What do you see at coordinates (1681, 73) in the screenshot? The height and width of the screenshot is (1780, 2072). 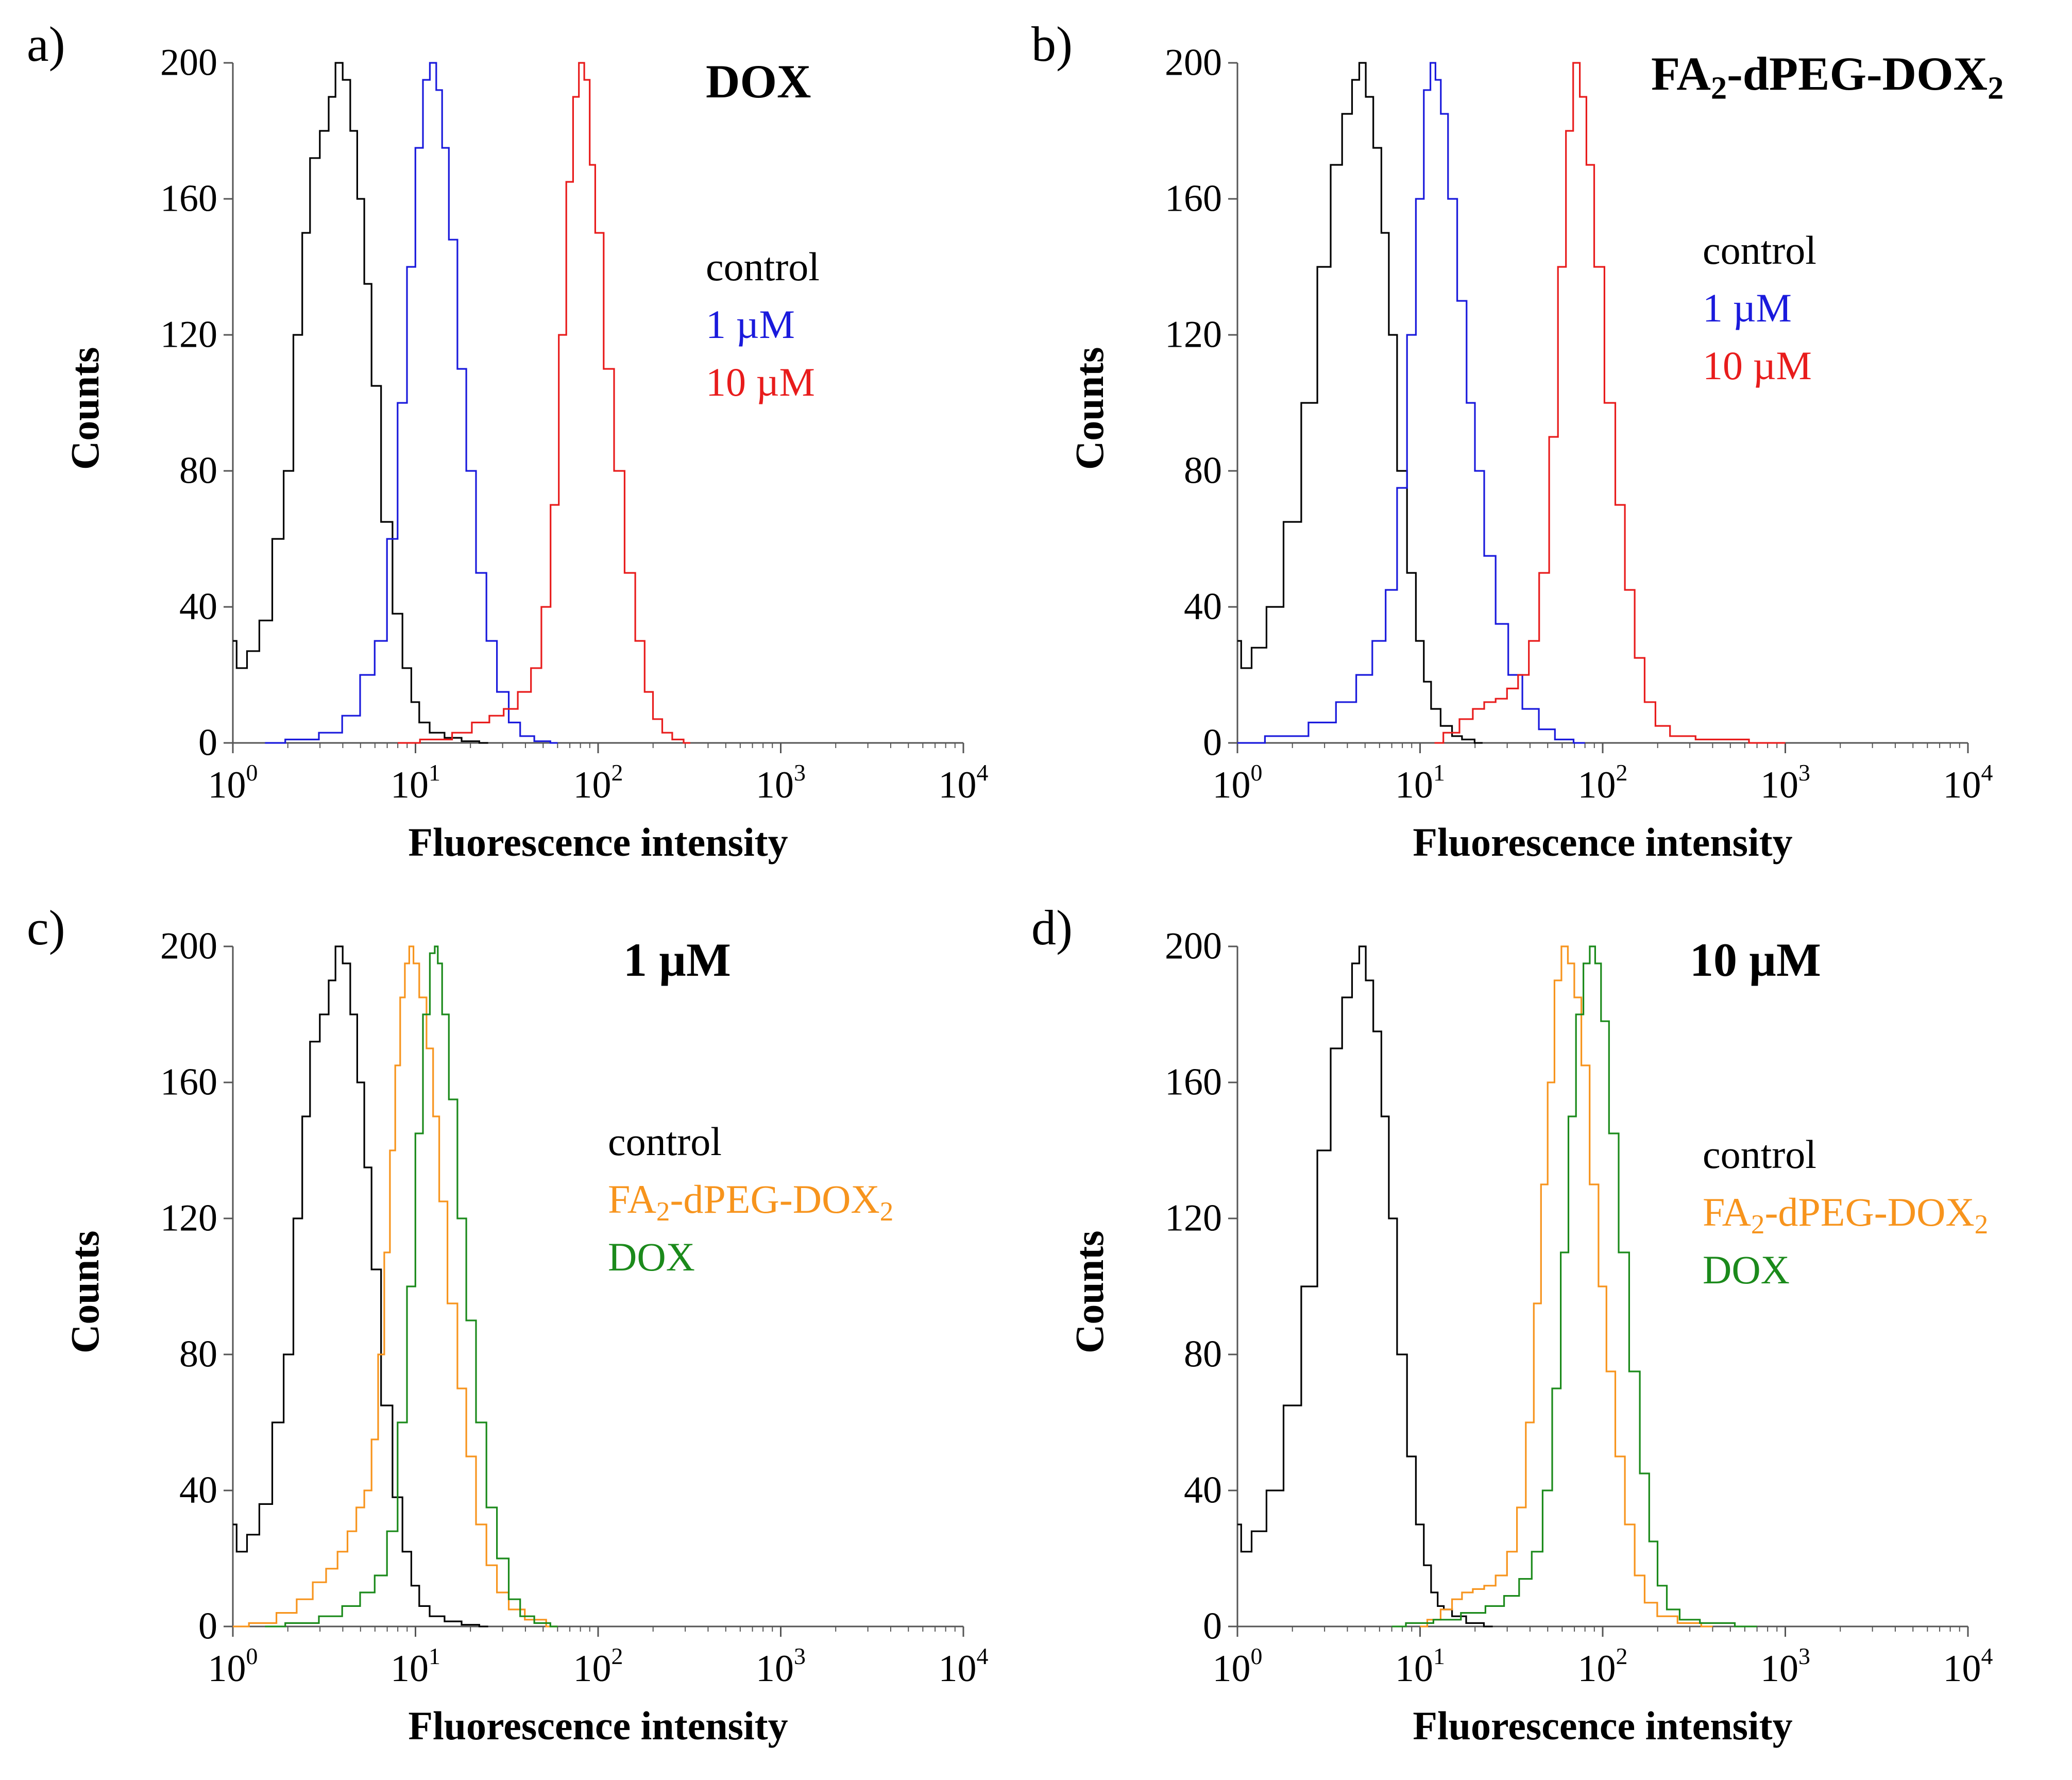 I see `panel-title-text: FA` at bounding box center [1681, 73].